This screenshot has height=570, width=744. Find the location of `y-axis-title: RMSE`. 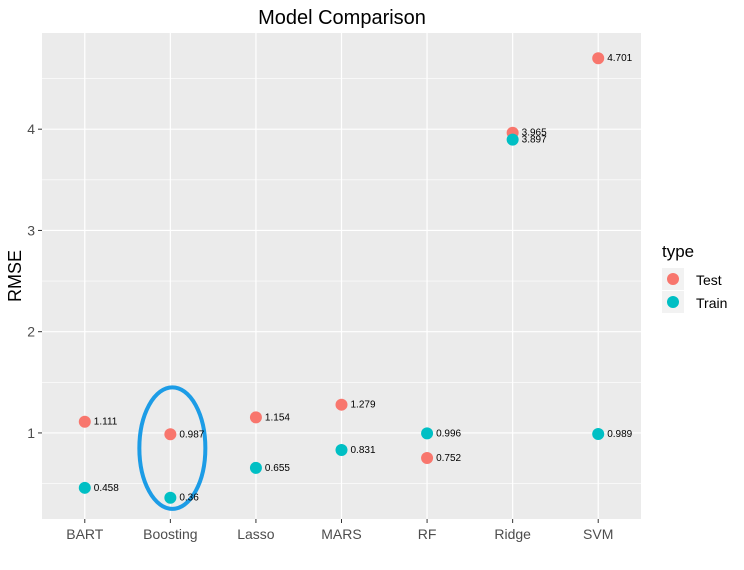

y-axis-title: RMSE is located at coordinates (15, 276).